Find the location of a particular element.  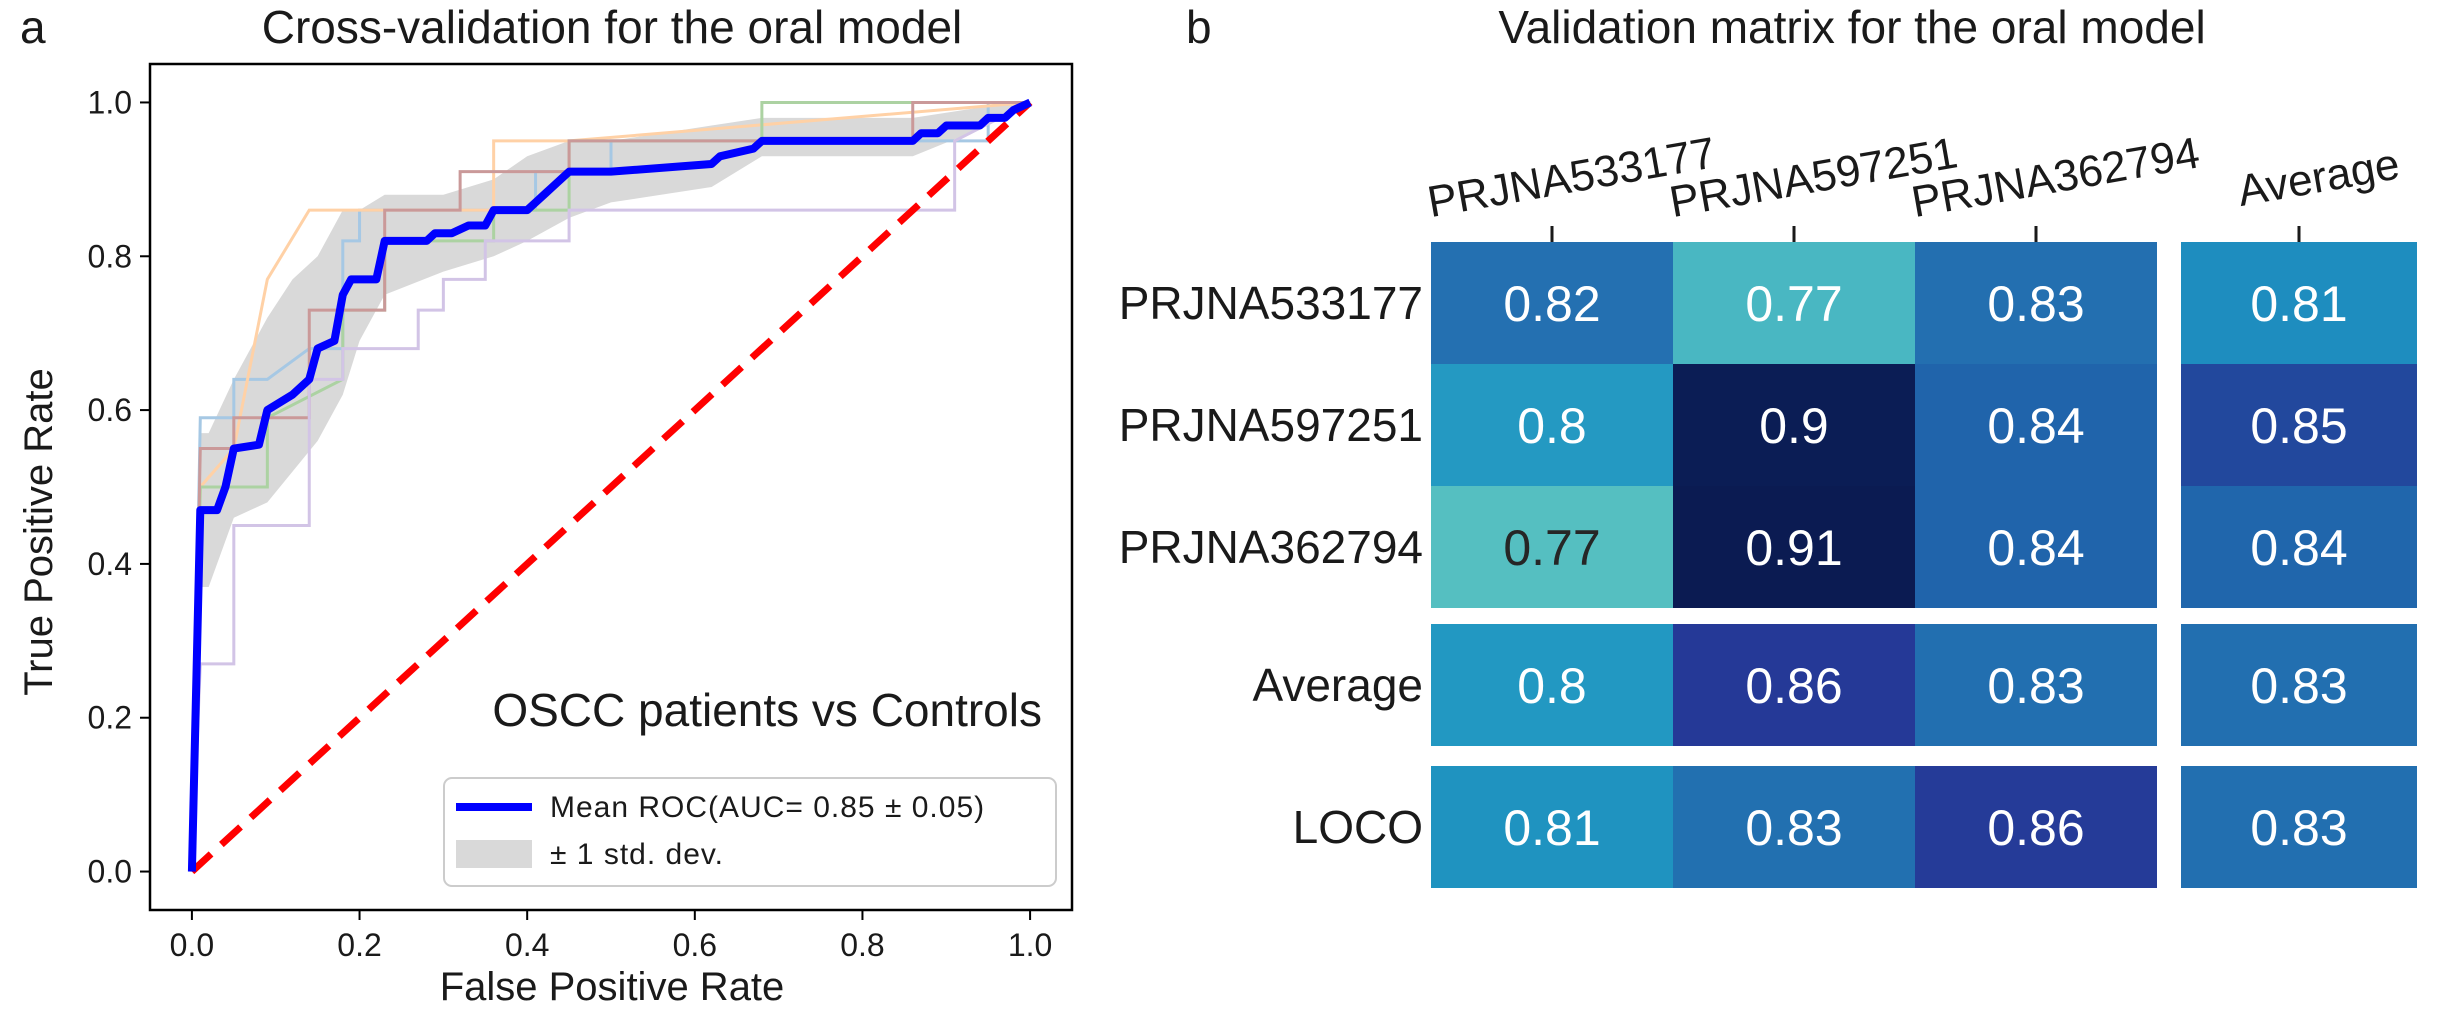

x-tick-label: 0.8 is located at coordinates (862, 945).